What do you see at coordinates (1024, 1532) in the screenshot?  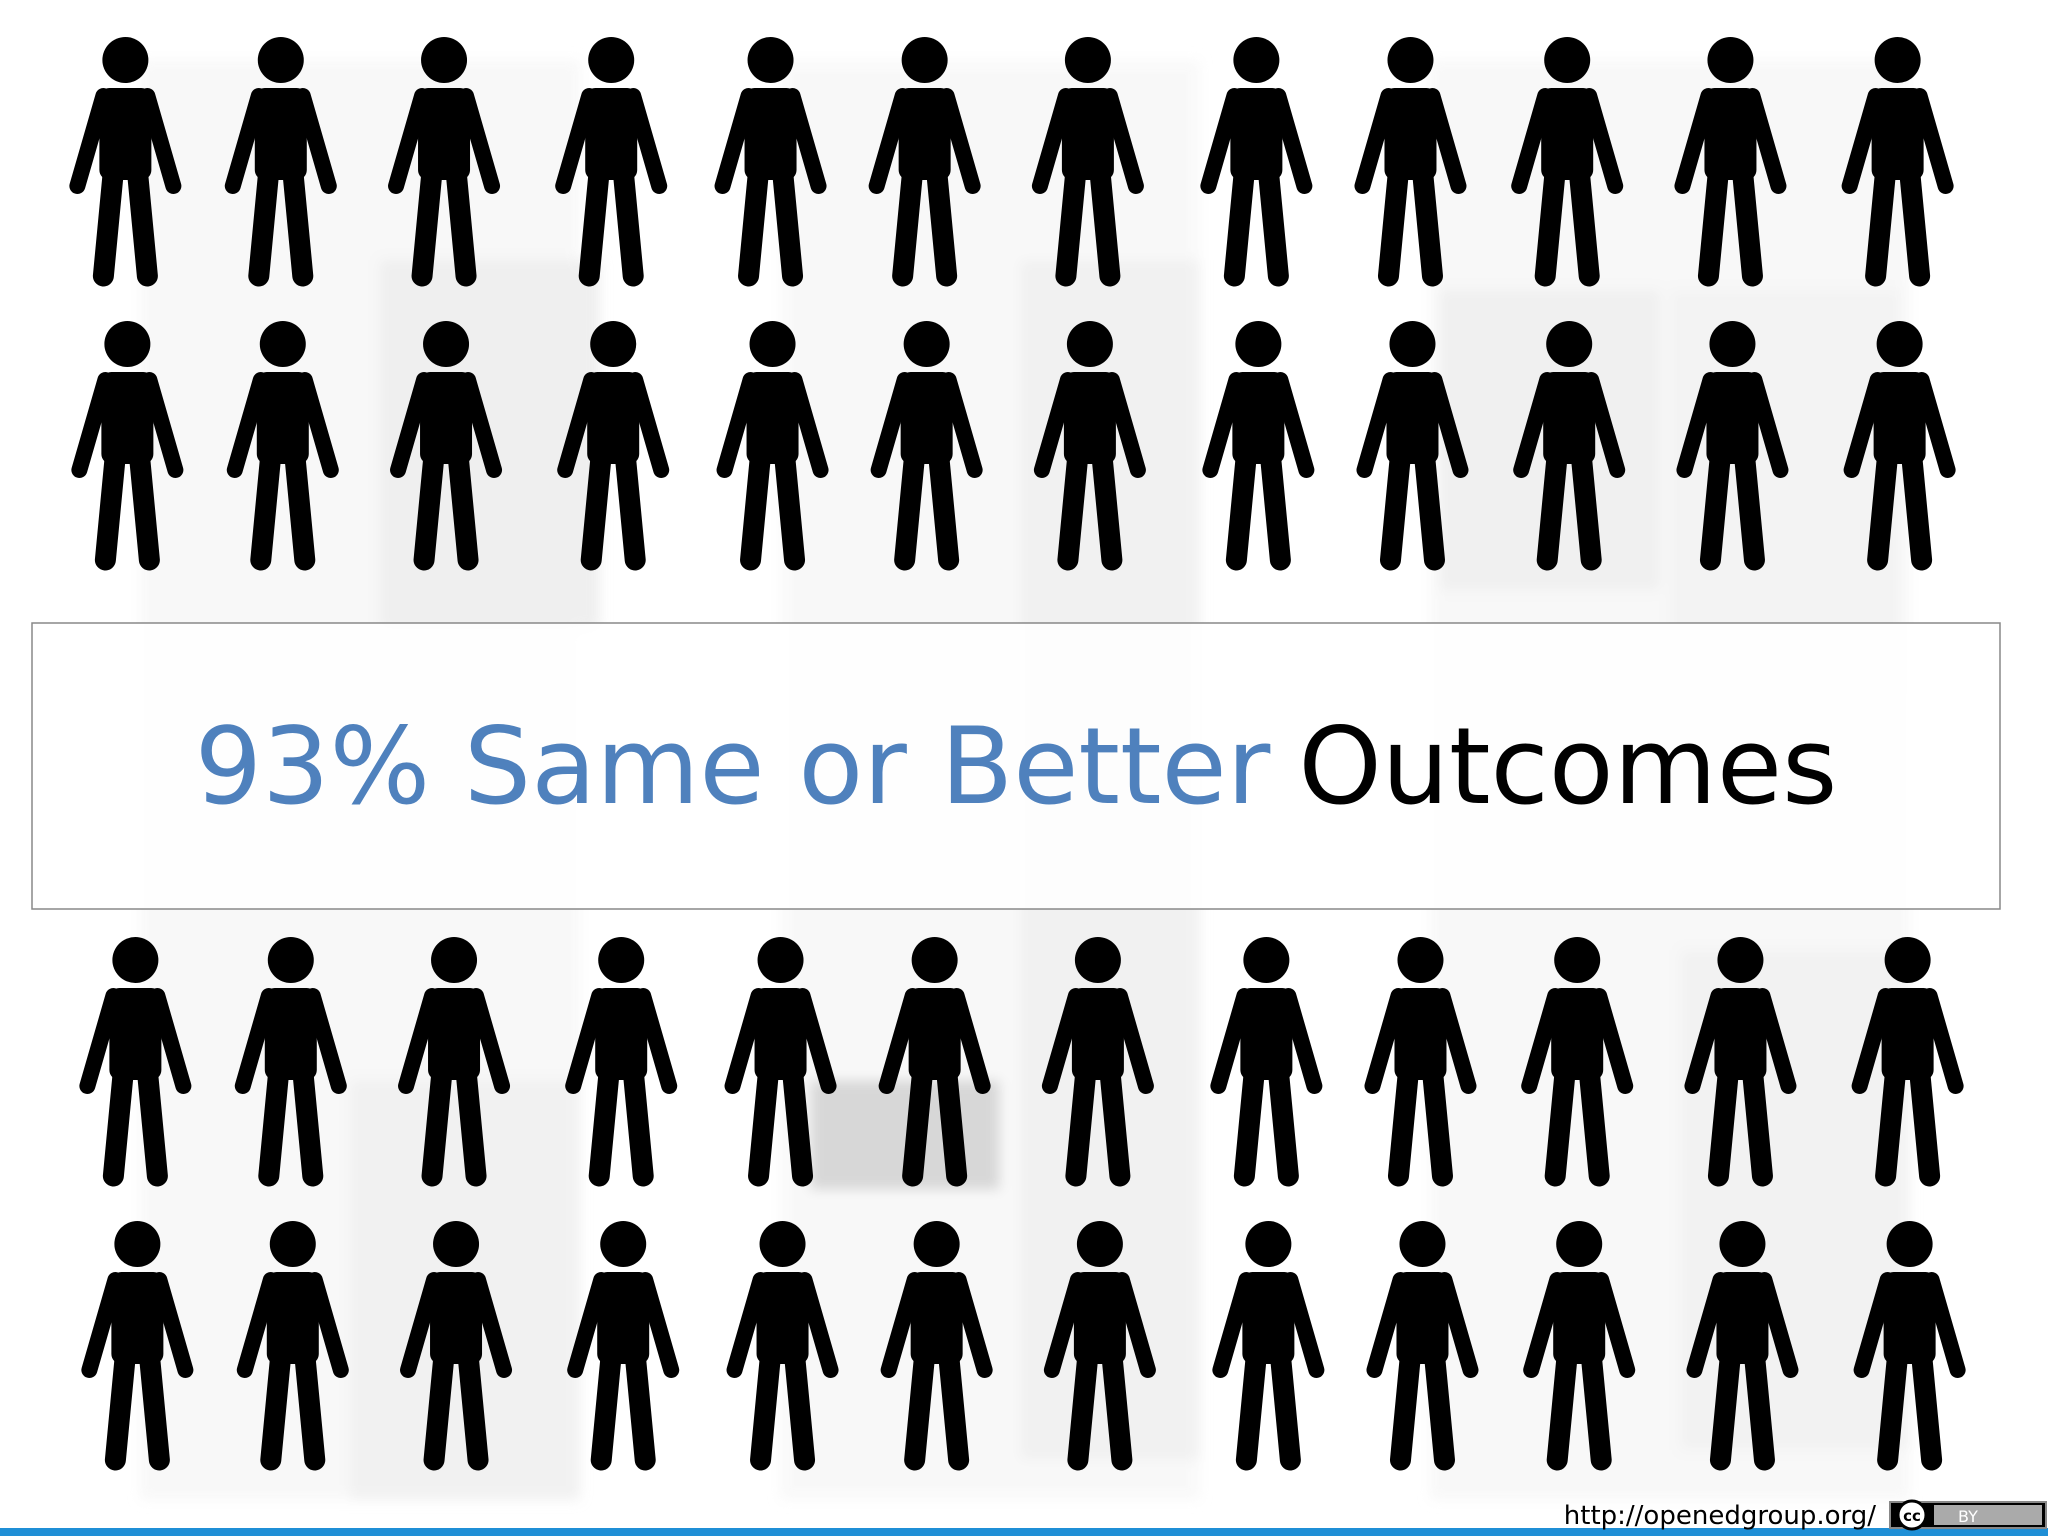 I see `footer-bar` at bounding box center [1024, 1532].